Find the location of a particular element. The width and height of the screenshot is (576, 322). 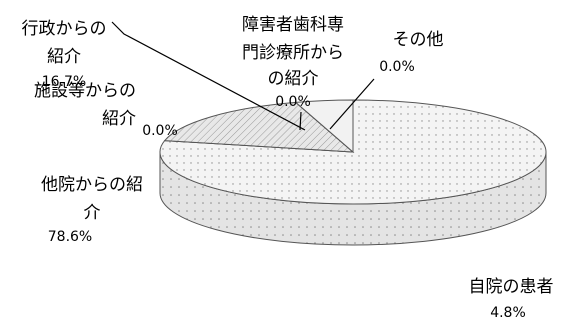

category-label: 自院の患者 is located at coordinates (511, 287).